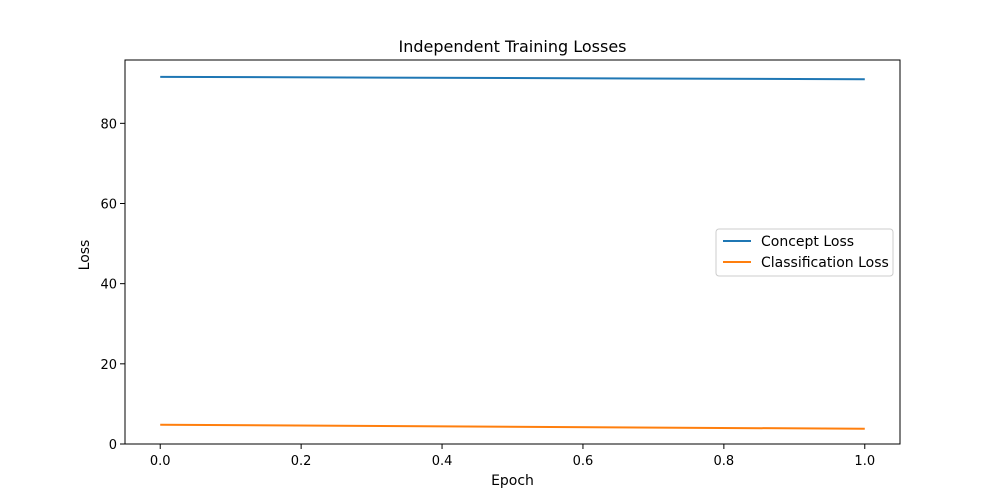 The image size is (1000, 500). I want to click on y-tick-label: 60, so click(108, 204).